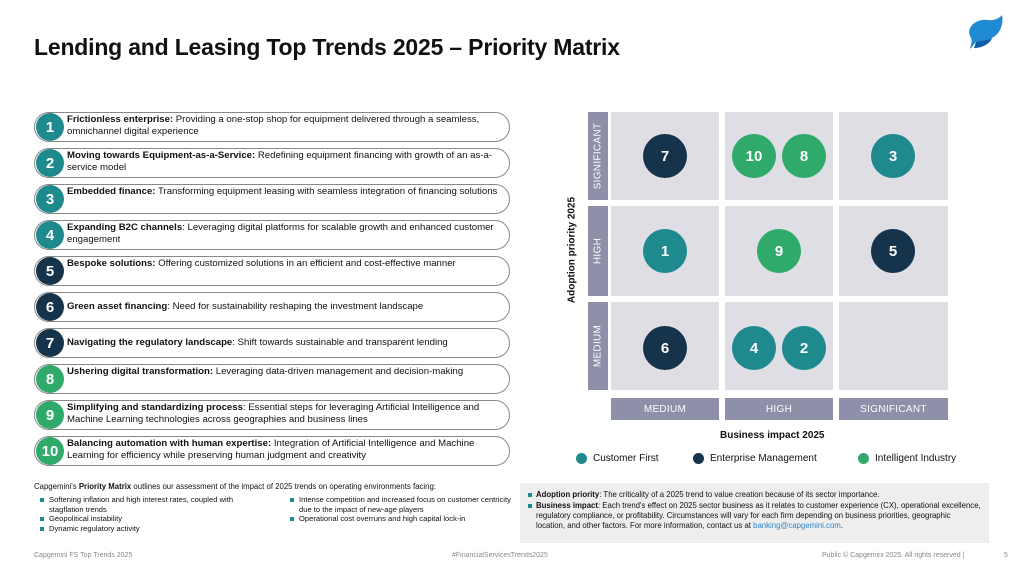 The width and height of the screenshot is (1024, 576). Describe the element at coordinates (50, 451) in the screenshot. I see `trend-number-badge: 10` at that location.